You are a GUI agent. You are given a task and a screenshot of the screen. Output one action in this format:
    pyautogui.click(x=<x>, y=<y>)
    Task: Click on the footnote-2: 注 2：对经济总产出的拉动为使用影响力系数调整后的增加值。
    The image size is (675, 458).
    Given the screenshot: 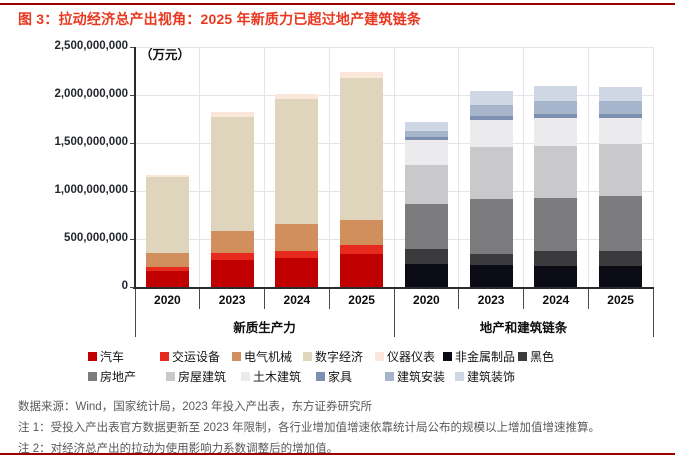 What is the action you would take?
    pyautogui.click(x=178, y=449)
    